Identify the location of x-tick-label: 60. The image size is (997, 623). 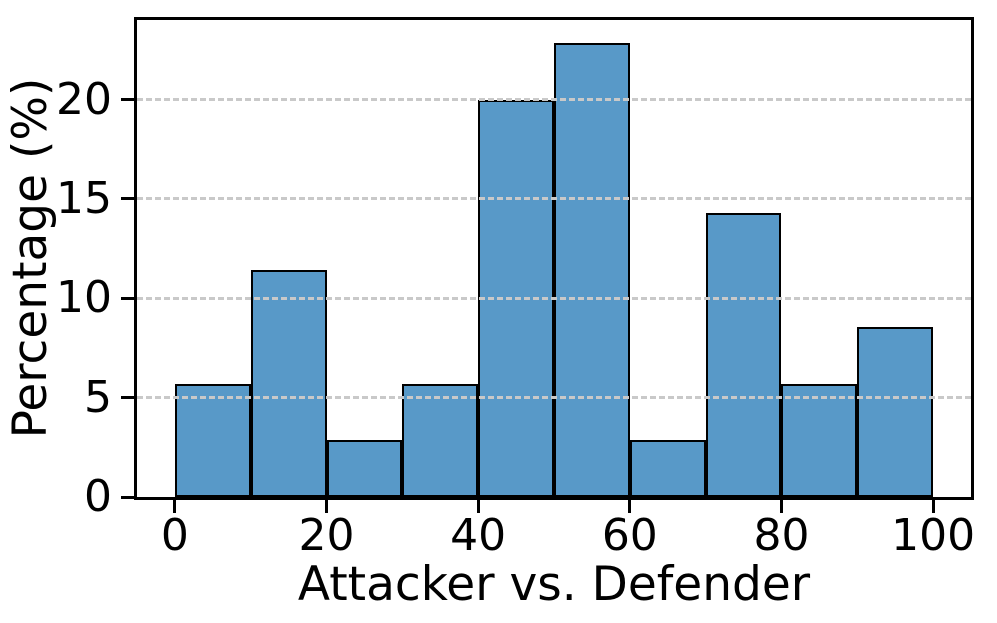
(629, 535).